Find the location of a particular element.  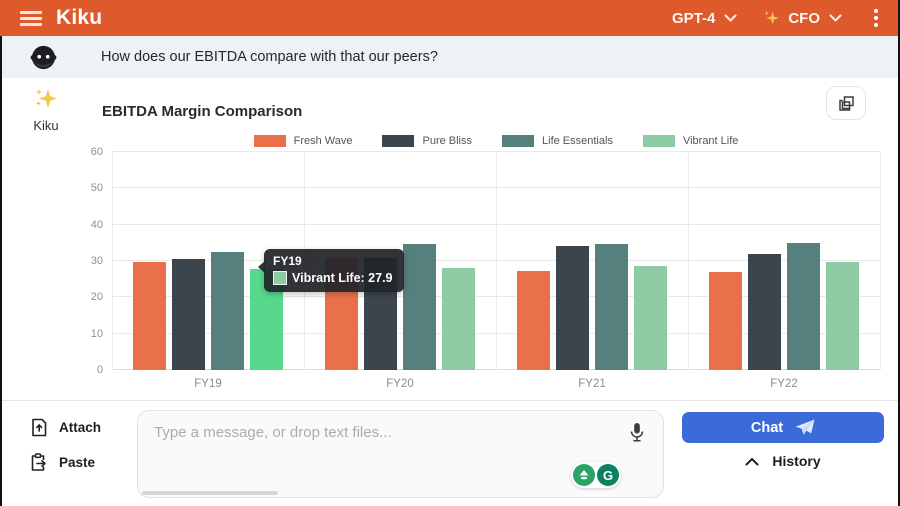

legend-label: Life Essentials is located at coordinates (577, 141).